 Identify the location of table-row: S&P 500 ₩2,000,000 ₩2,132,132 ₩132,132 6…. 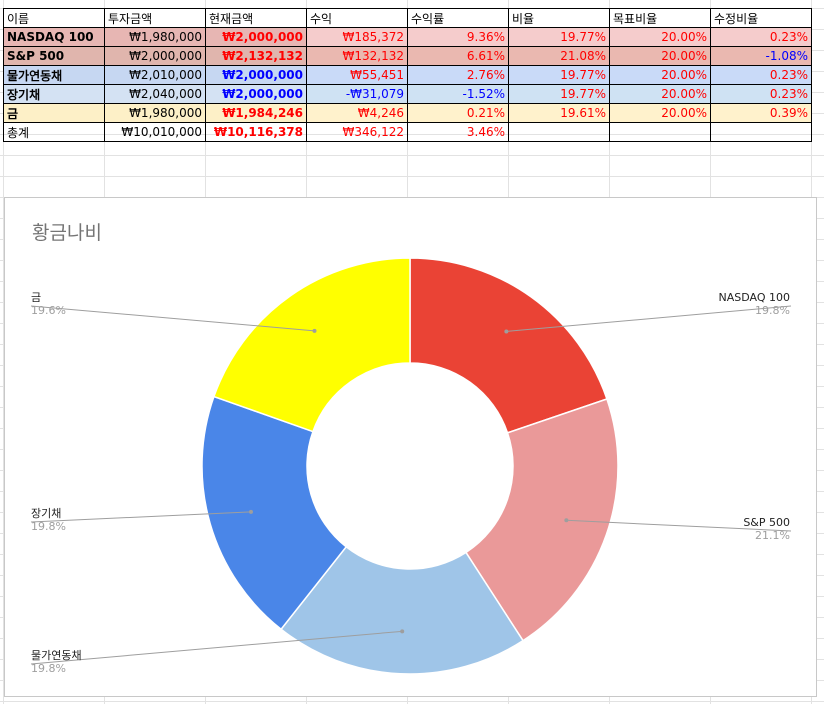
(407, 56).